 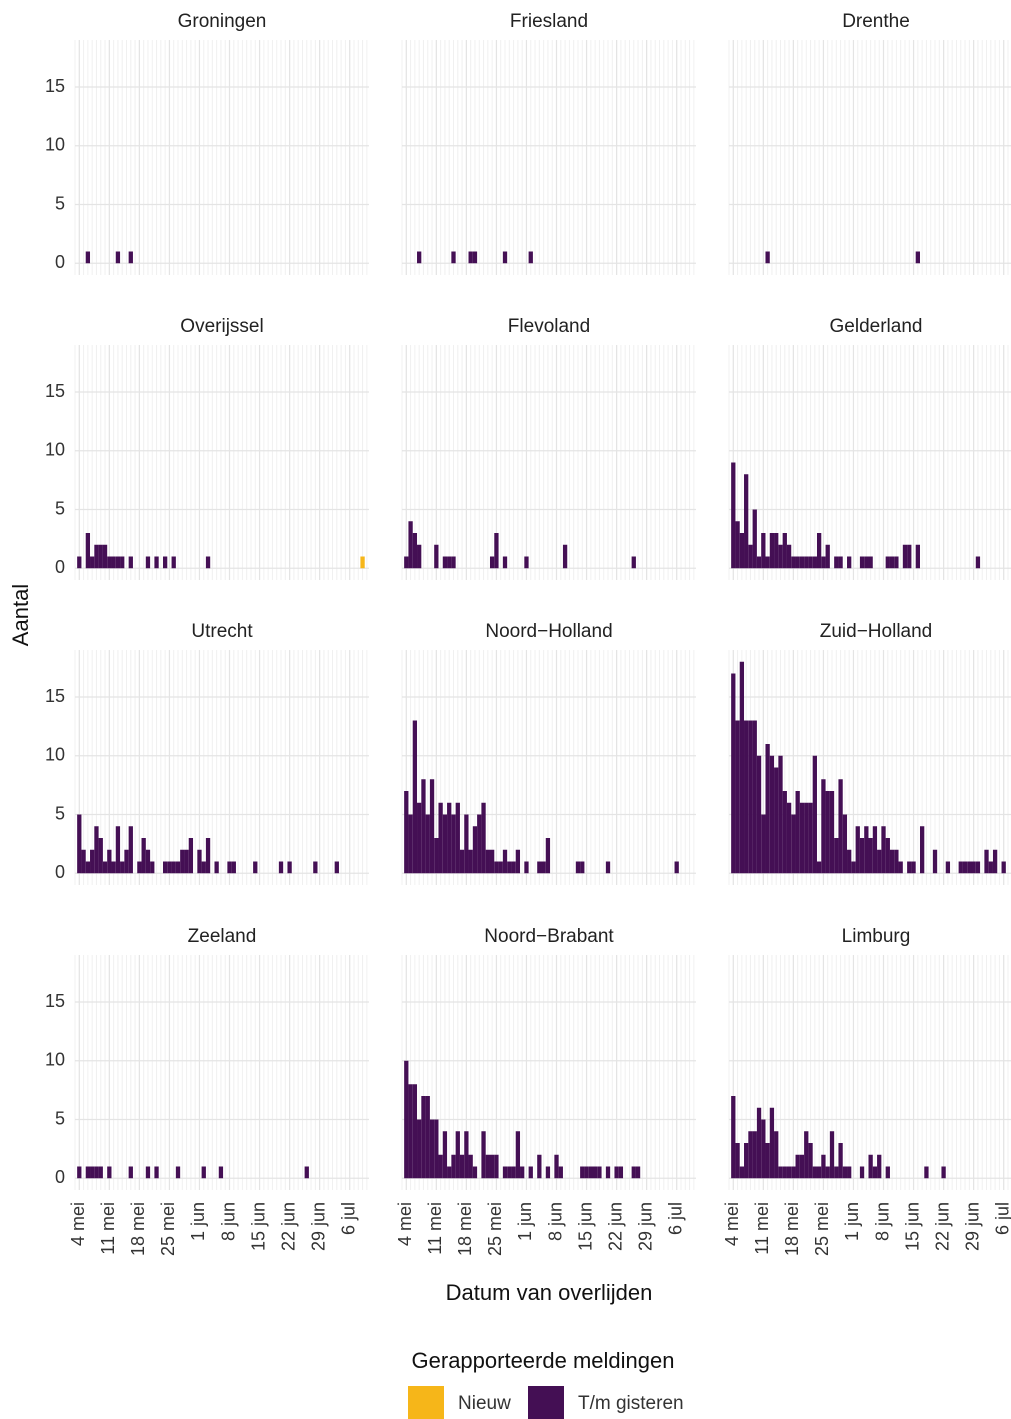 I want to click on legend-label: Nieuw, so click(x=484, y=1403).